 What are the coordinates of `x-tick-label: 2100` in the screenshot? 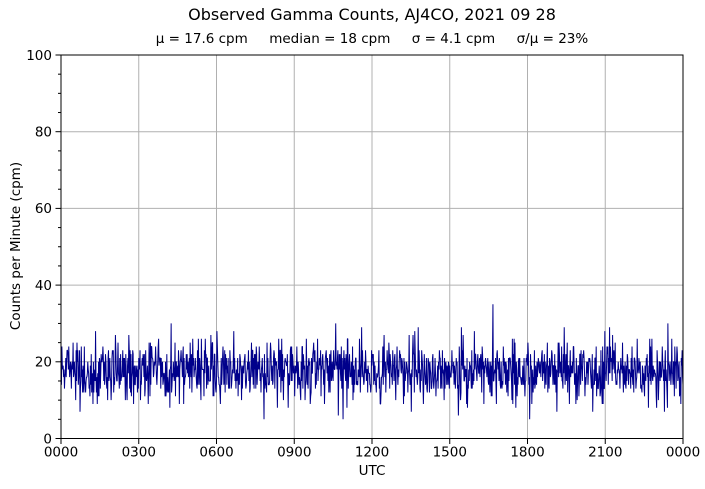 It's located at (605, 453).